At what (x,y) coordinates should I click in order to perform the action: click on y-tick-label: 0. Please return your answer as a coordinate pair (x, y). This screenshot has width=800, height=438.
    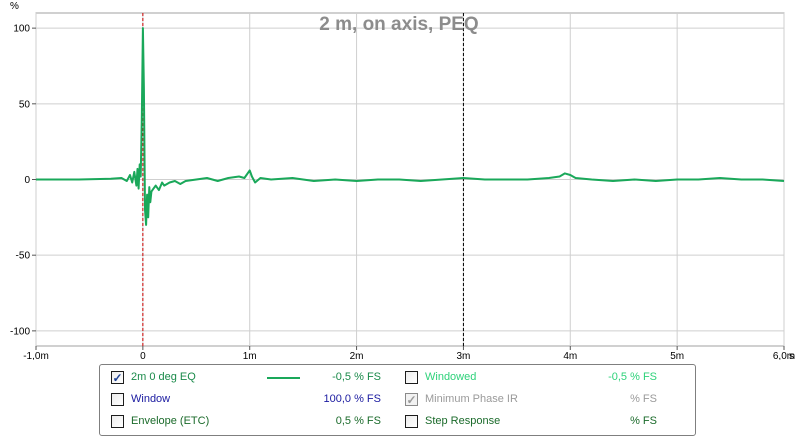
    Looking at the image, I should click on (27, 180).